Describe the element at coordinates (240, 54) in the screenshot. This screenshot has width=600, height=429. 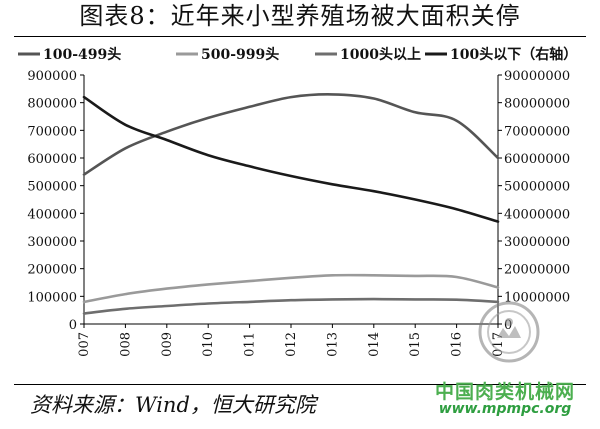
I see `legend-label: 500-999头` at that location.